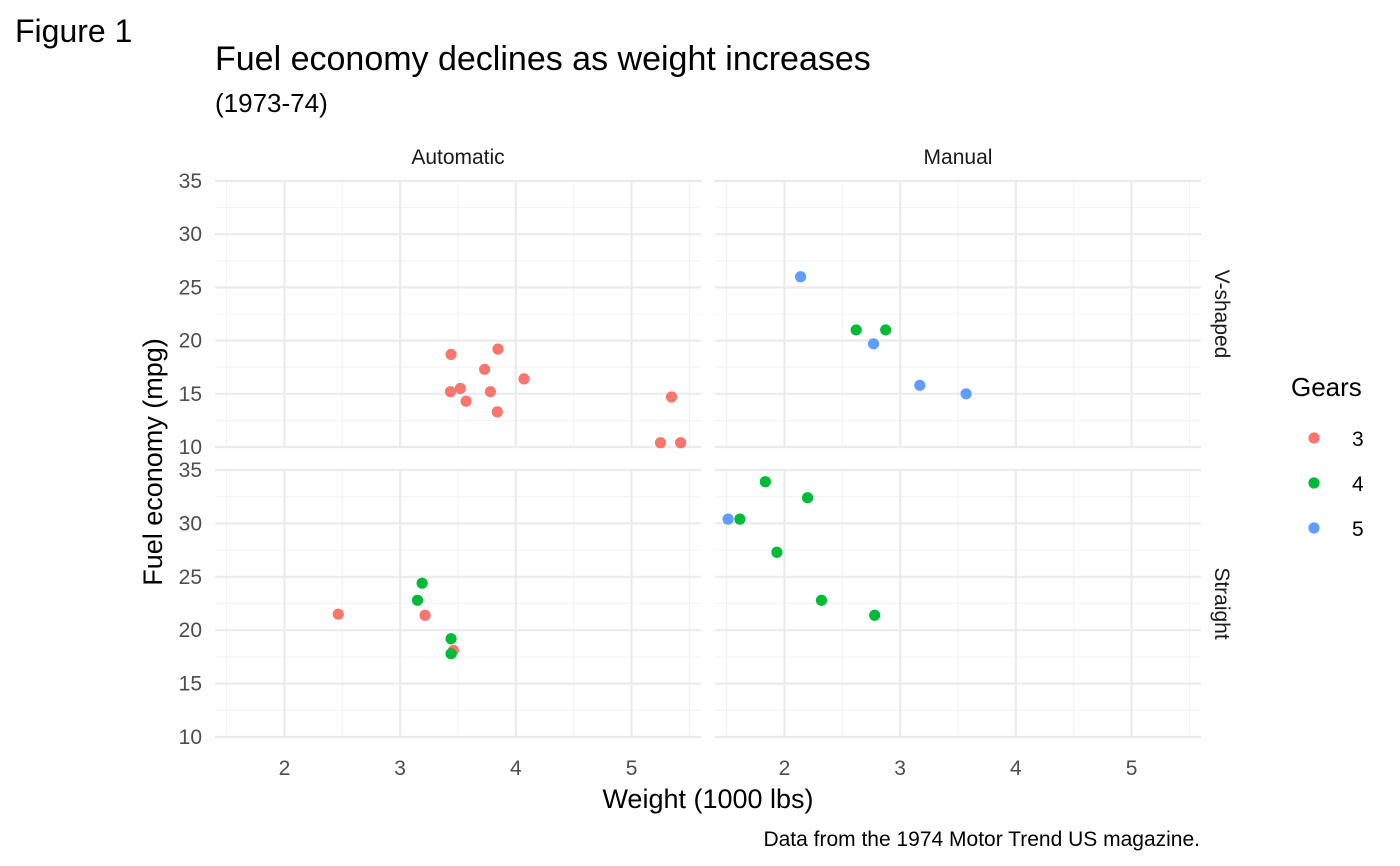 This screenshot has width=1400, height=866. What do you see at coordinates (1336, 484) in the screenshot?
I see `legend-item: 4` at bounding box center [1336, 484].